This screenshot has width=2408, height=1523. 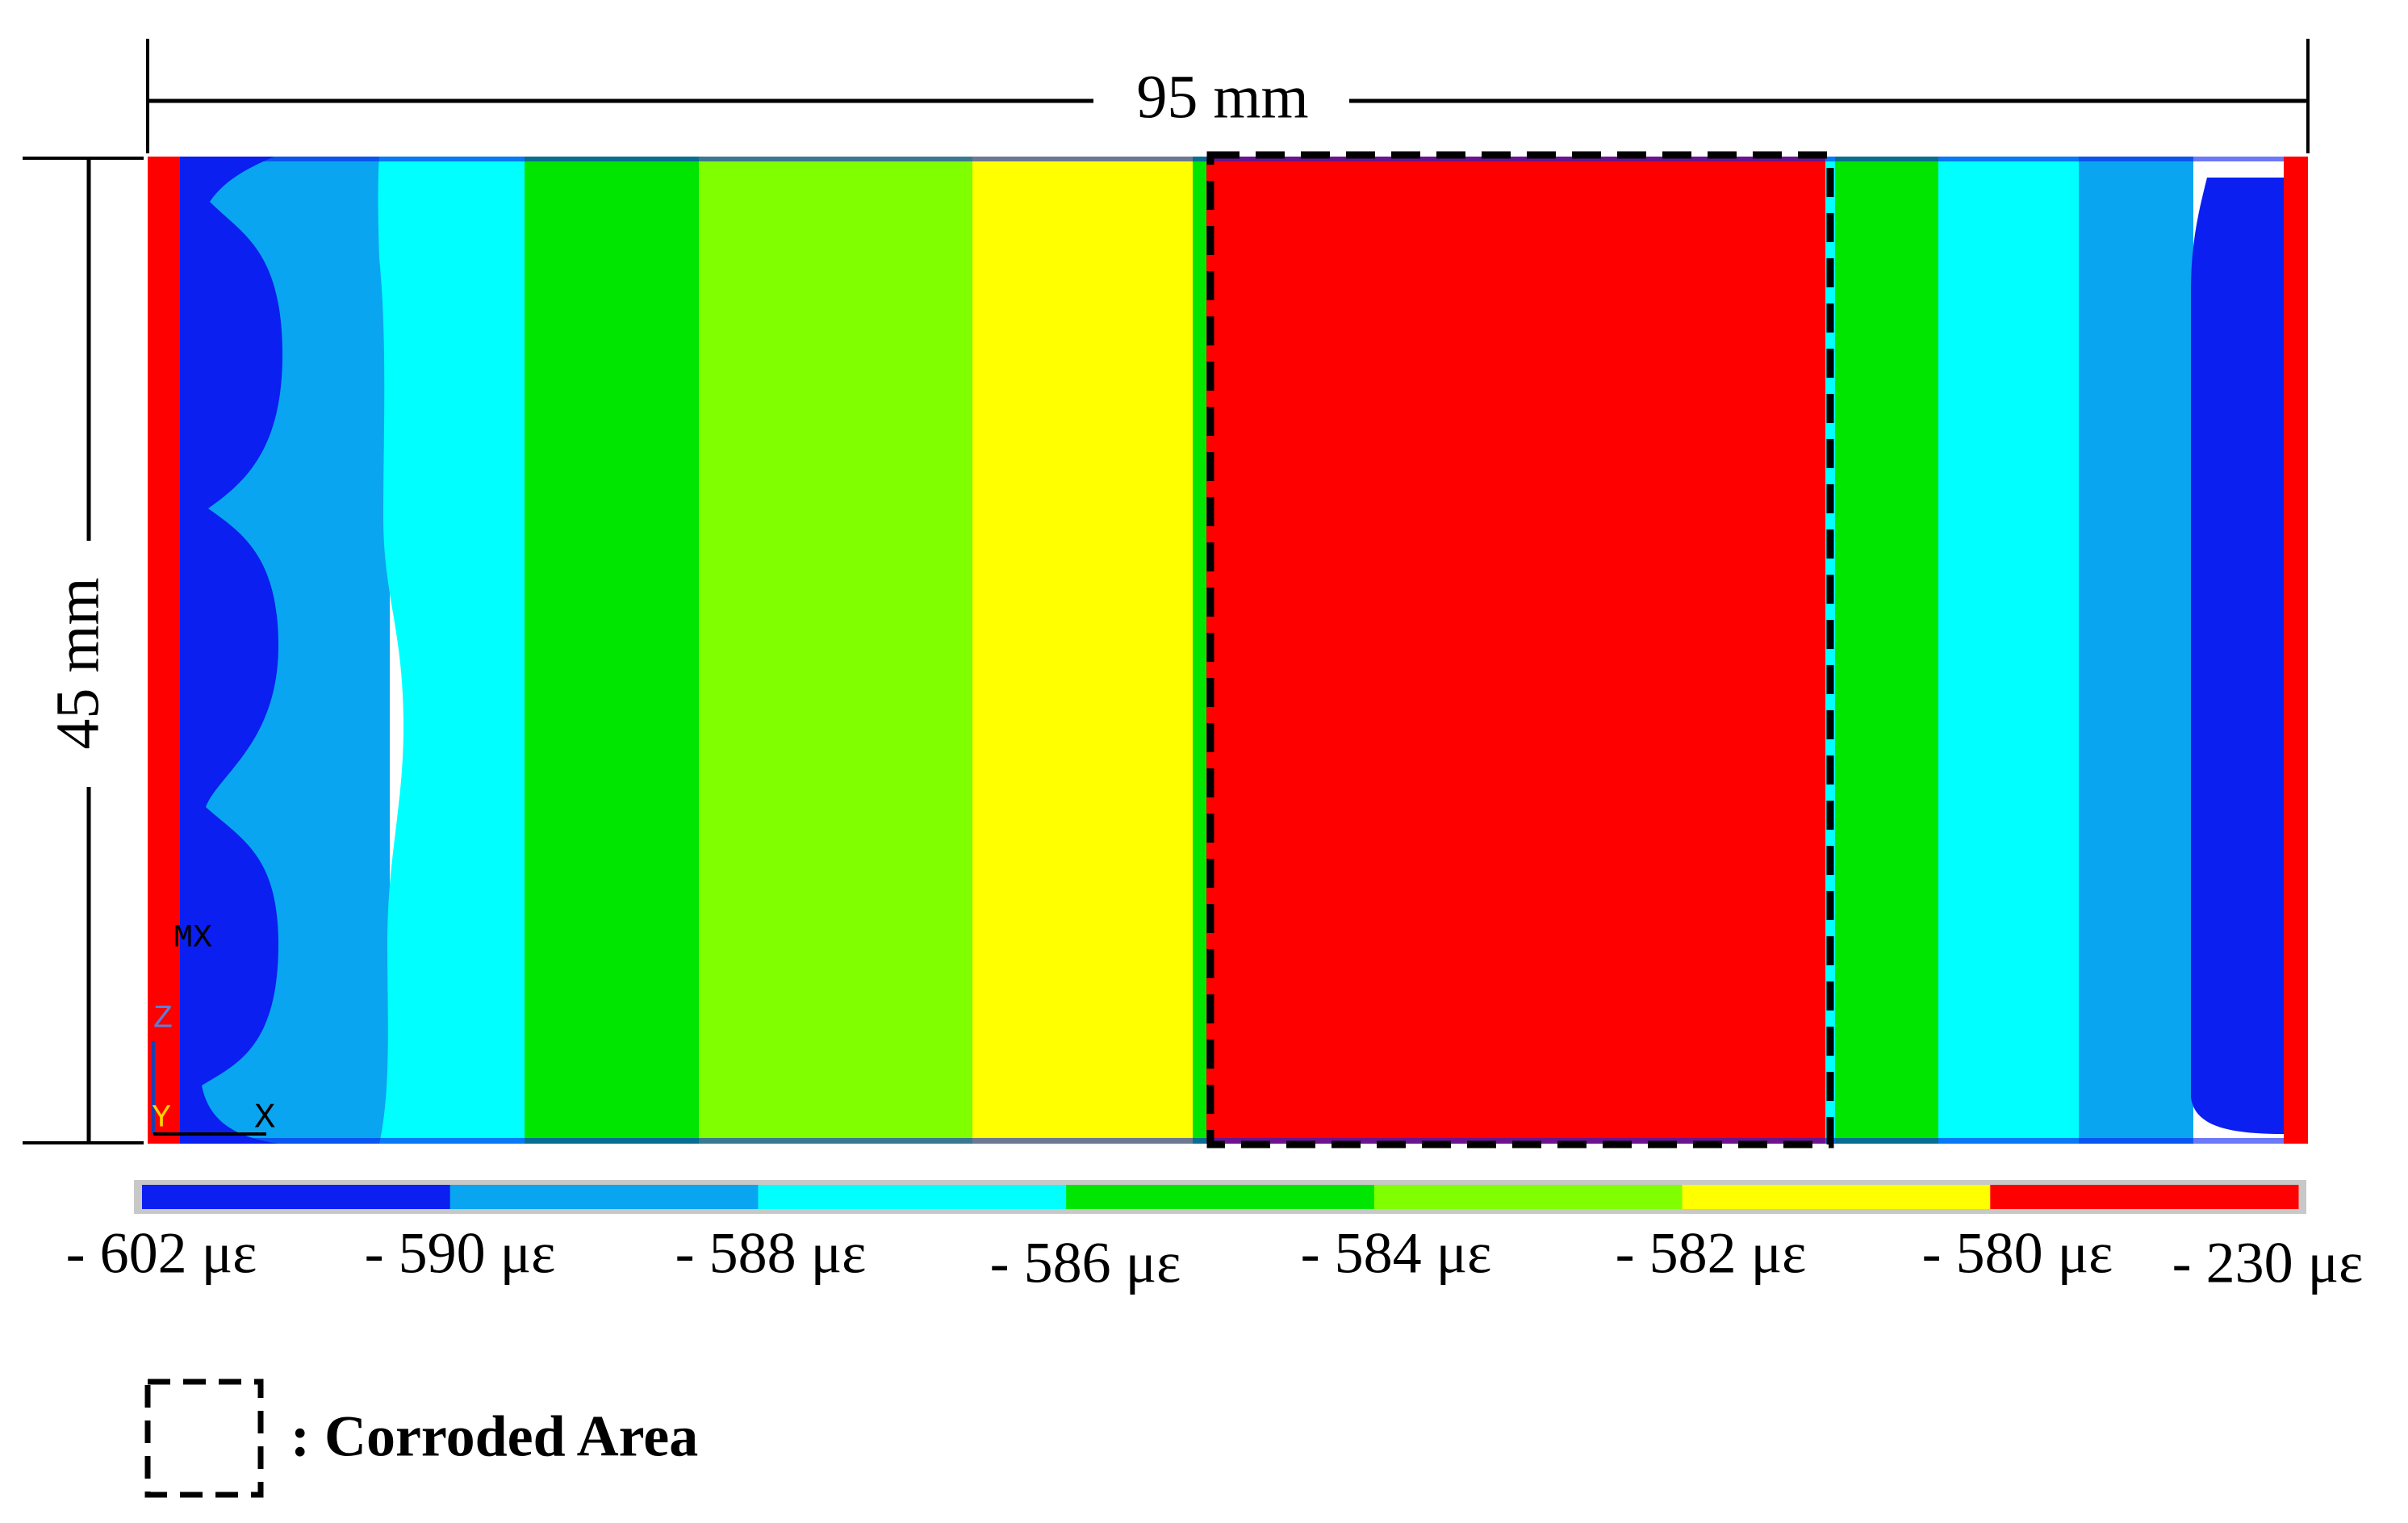 I want to click on triad-y-label: Y, so click(x=161, y=1119).